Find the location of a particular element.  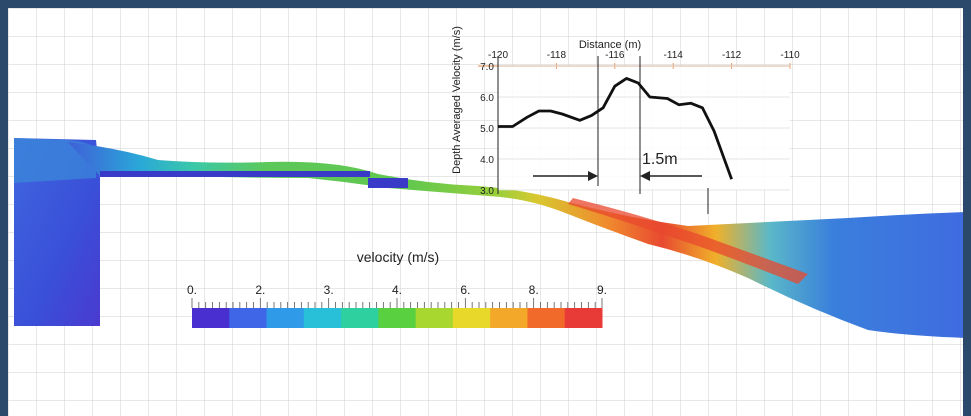

inset-x-tick-label: -114 is located at coordinates (674, 55).